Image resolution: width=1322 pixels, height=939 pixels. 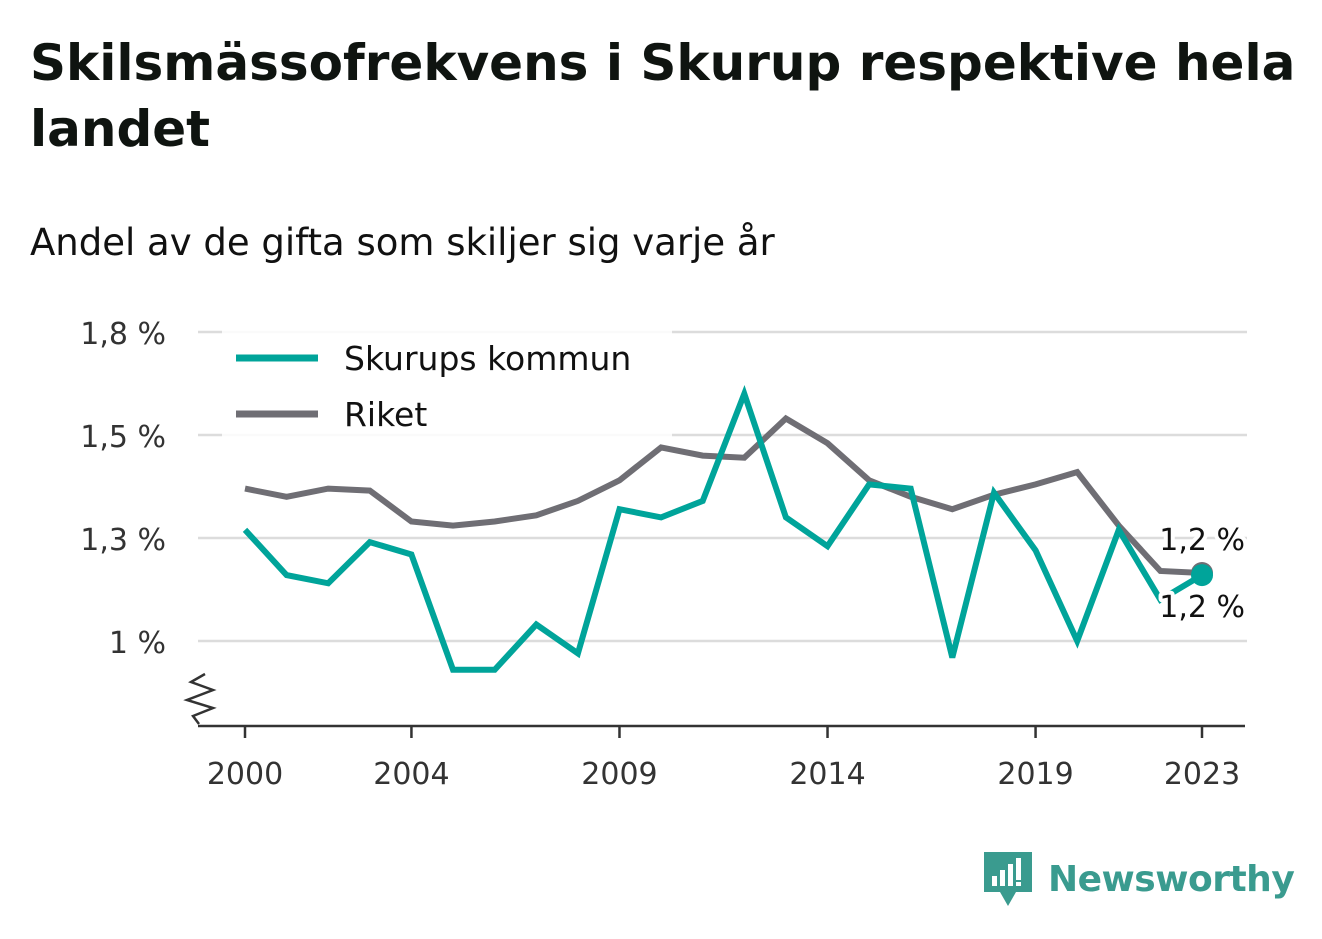 I want to click on end-labels: 1,2 % 1,2 %, so click(x=1202, y=574).